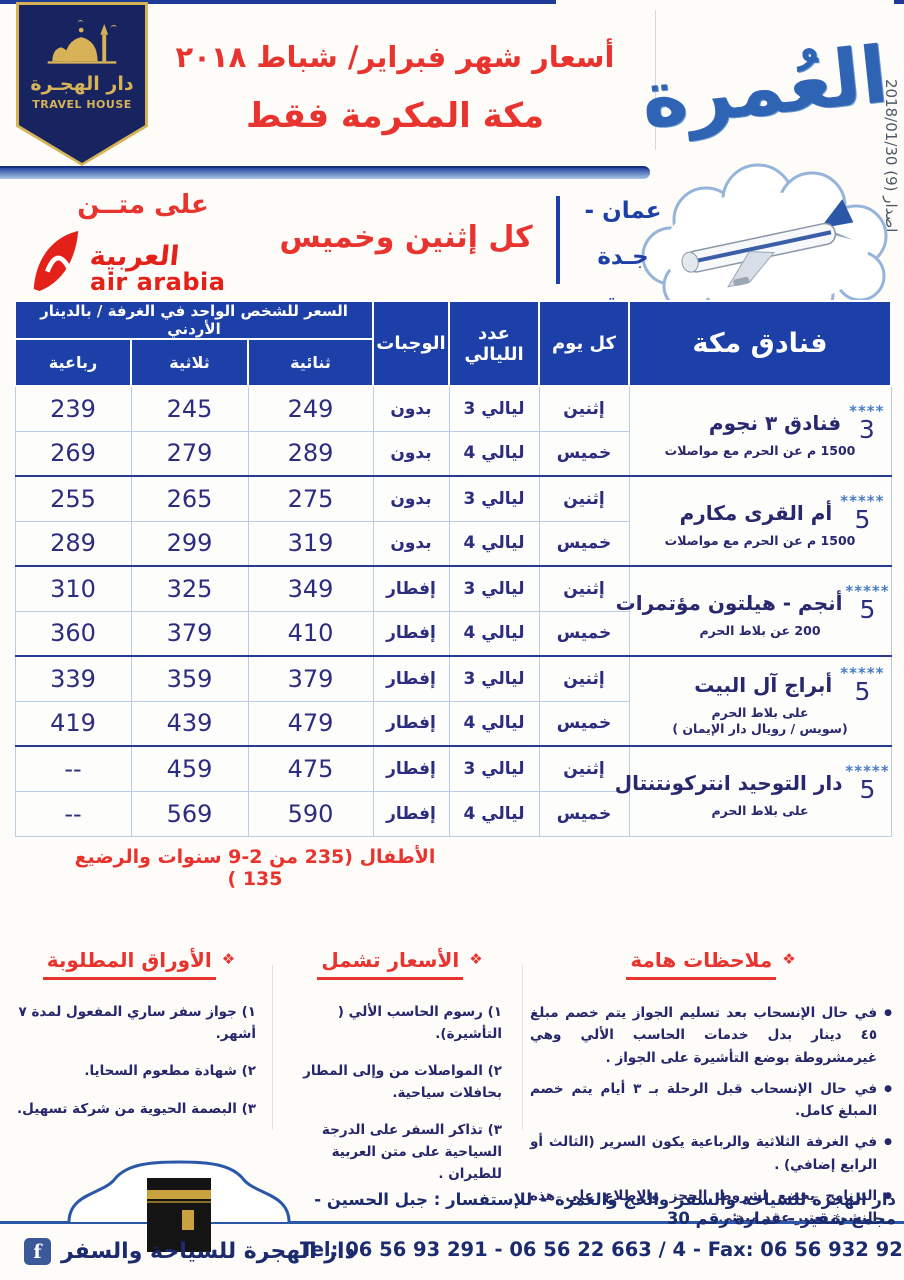  I want to click on price-double: 475, so click(310, 768).